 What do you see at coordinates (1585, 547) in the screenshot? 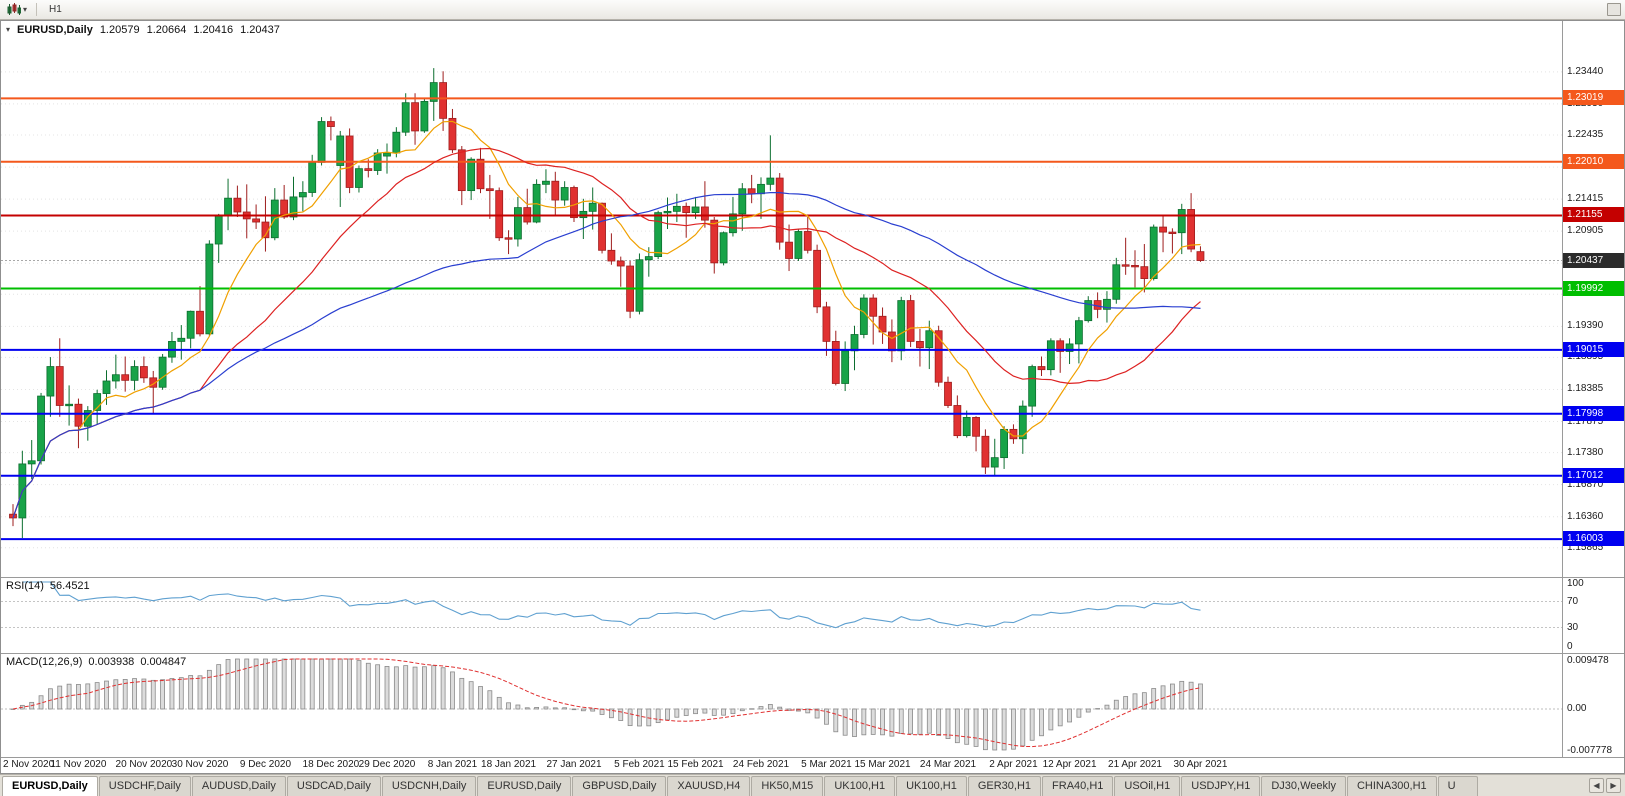
I see `price-axis-tick: 1.15865` at bounding box center [1585, 547].